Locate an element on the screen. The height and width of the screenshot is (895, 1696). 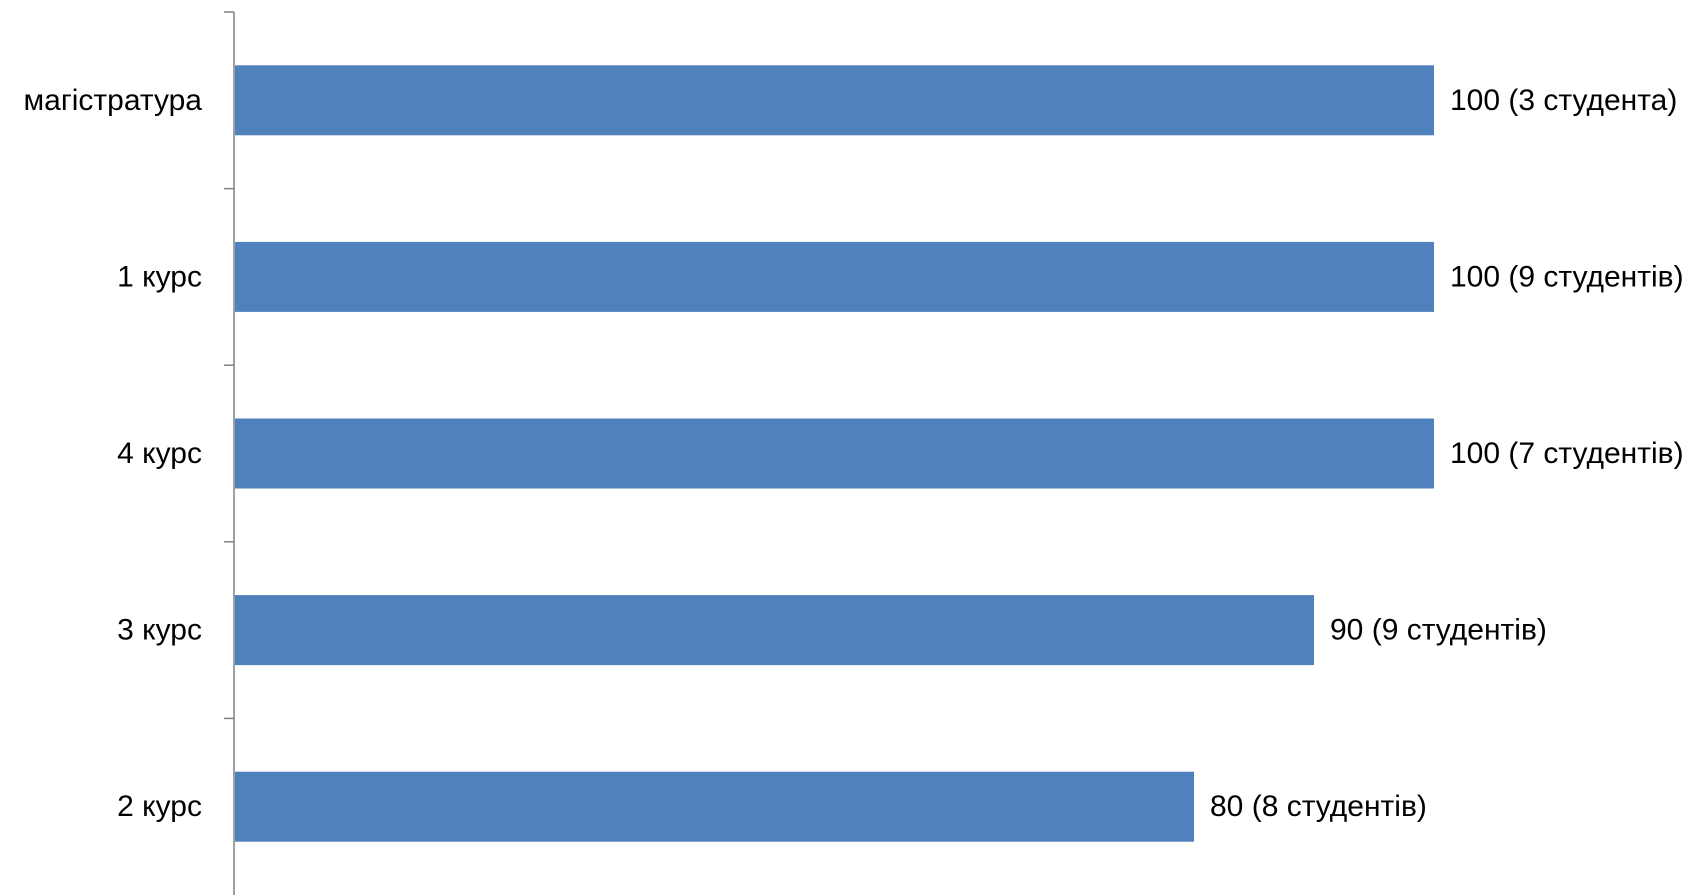
category-label: магістратура is located at coordinates (113, 100).